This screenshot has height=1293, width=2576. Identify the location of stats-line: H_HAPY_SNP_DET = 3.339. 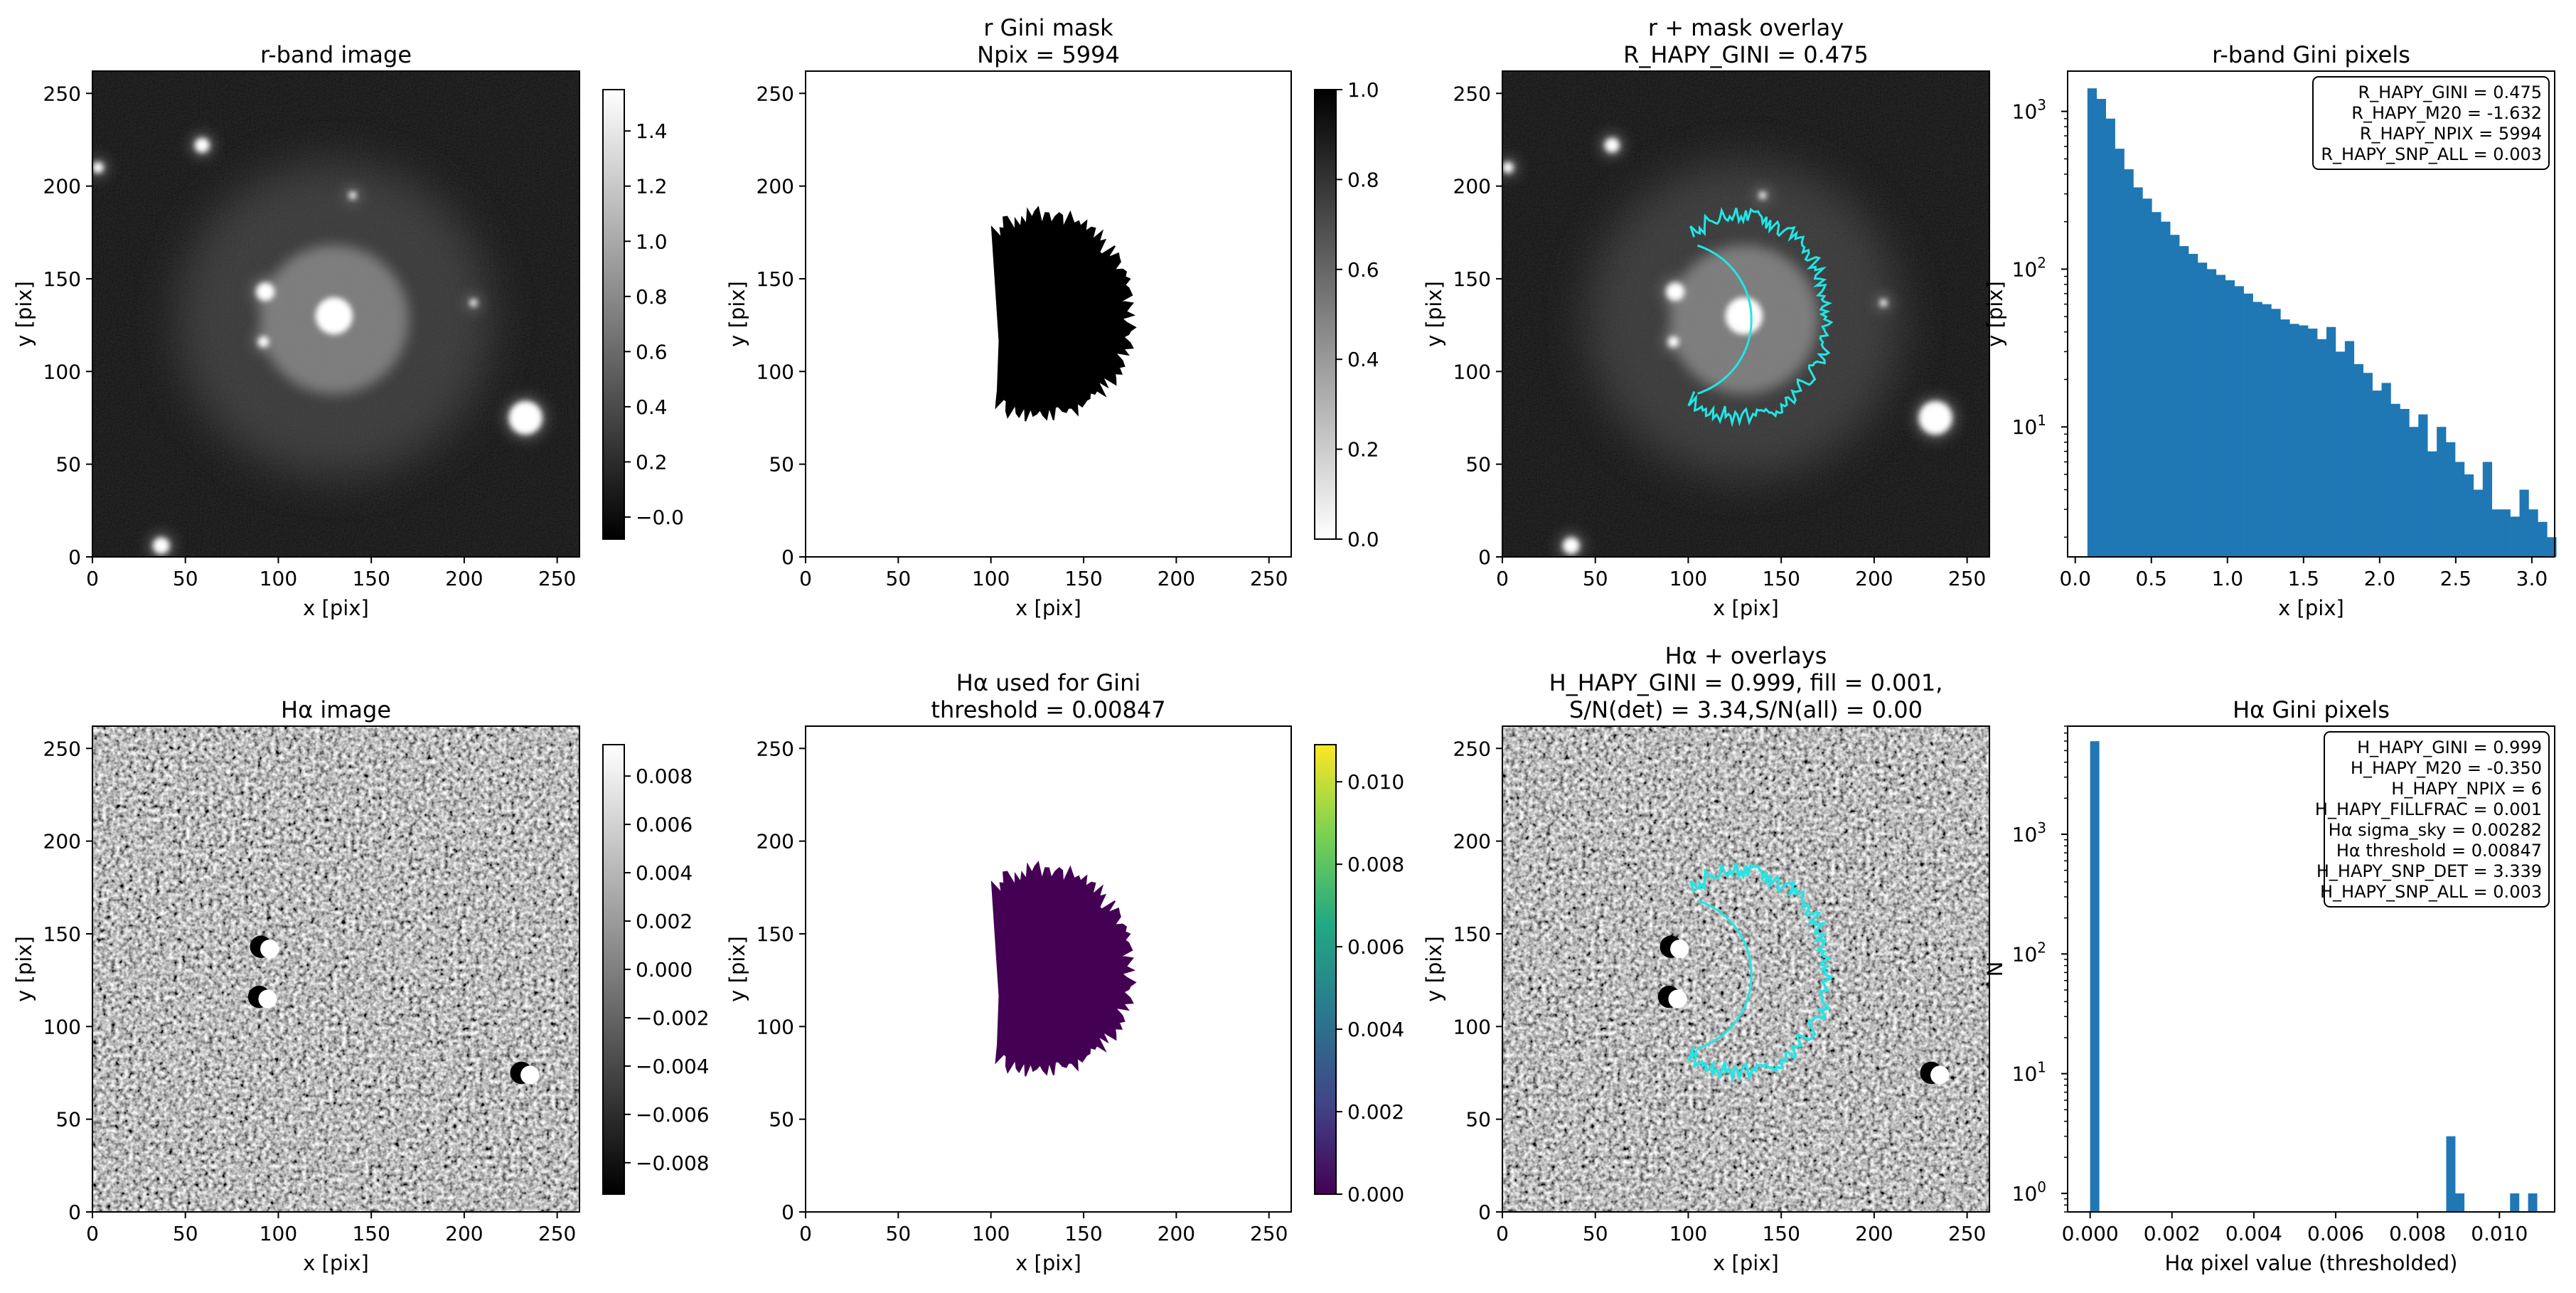
(2429, 871).